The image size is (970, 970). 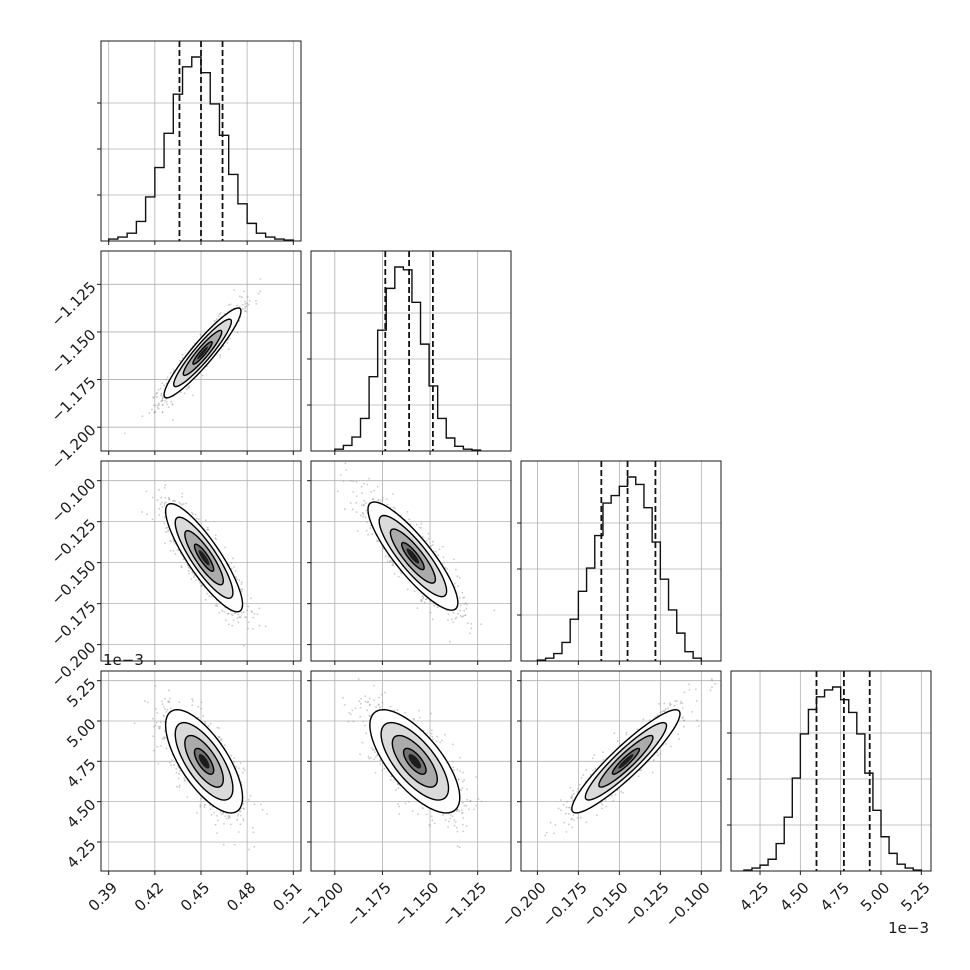 I want to click on density-core, so click(x=204, y=761).